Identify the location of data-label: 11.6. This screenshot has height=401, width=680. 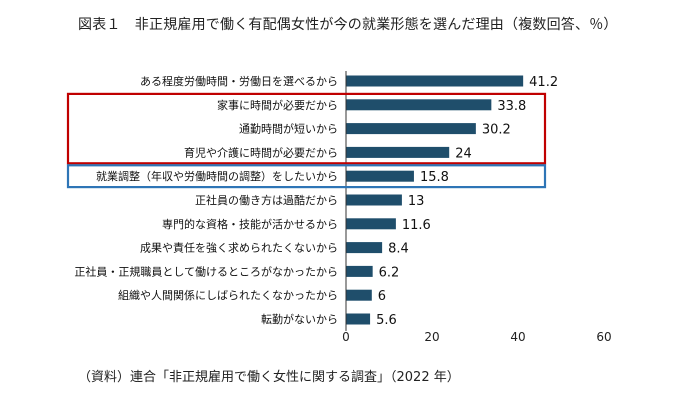
(416, 225).